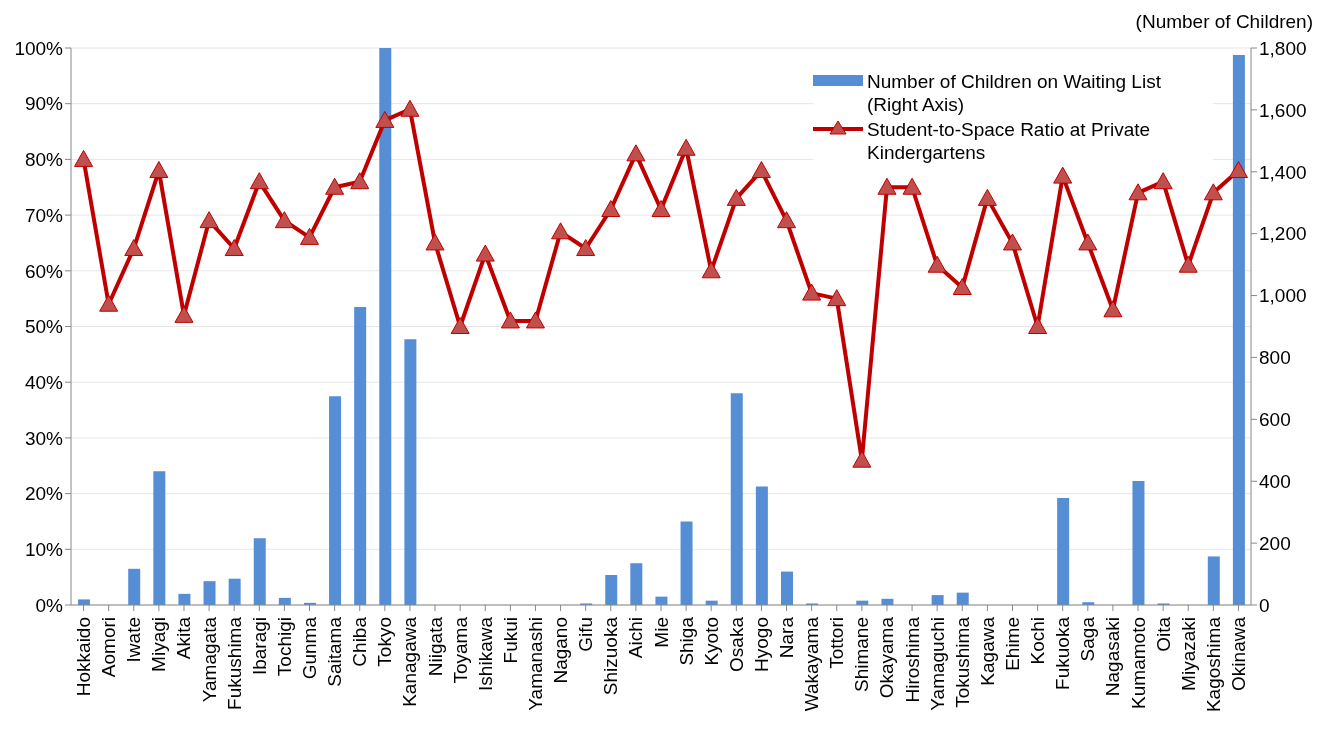 The height and width of the screenshot is (737, 1328). What do you see at coordinates (1283, 234) in the screenshot?
I see `y2-tick-label: 1,200` at bounding box center [1283, 234].